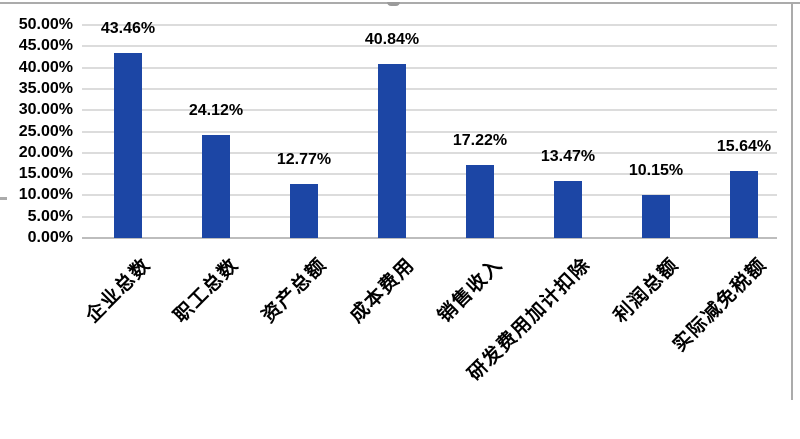  I want to click on x-tick-label: 研发费用加计扣除, so click(530, 320).